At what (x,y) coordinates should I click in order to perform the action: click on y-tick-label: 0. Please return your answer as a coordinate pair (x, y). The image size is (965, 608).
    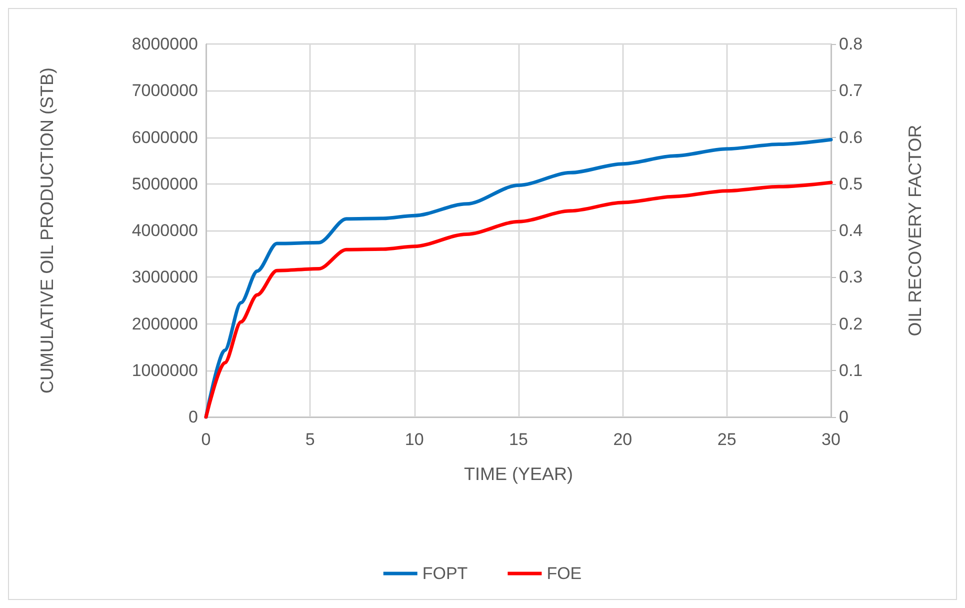
    Looking at the image, I should click on (193, 417).